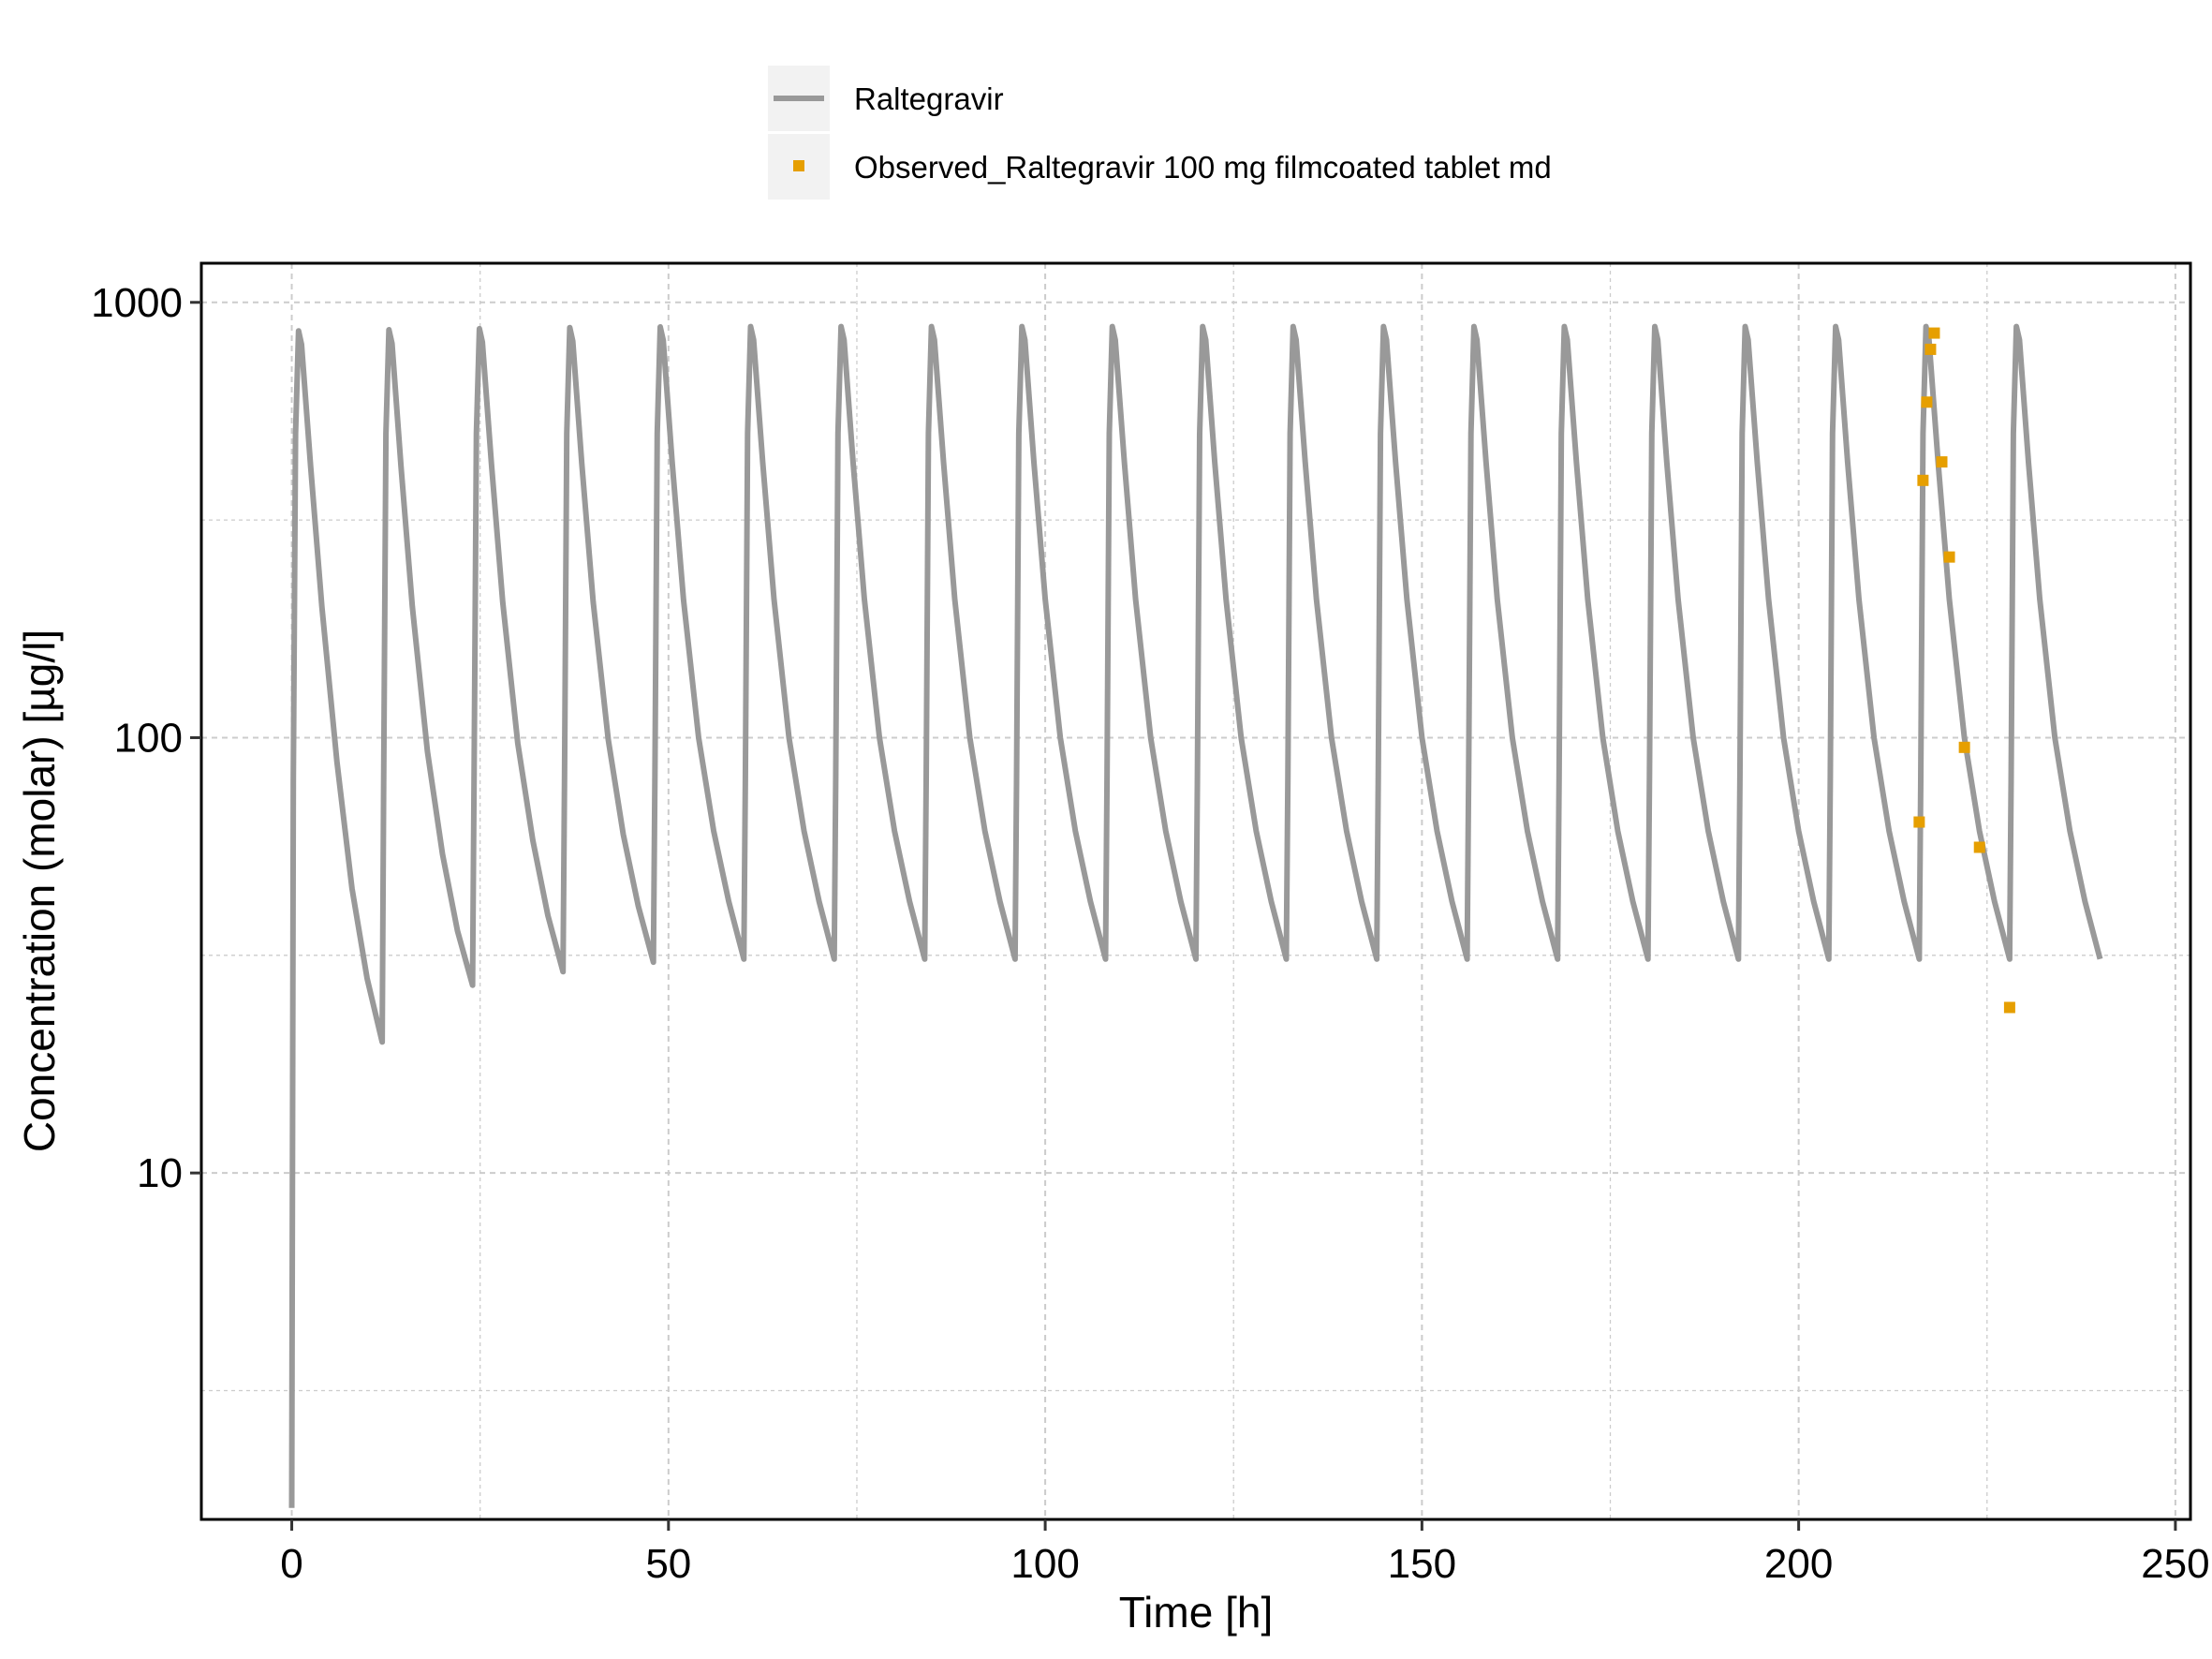 The height and width of the screenshot is (1659, 2212). Describe the element at coordinates (798, 165) in the screenshot. I see `legend-key-observed-point` at that location.